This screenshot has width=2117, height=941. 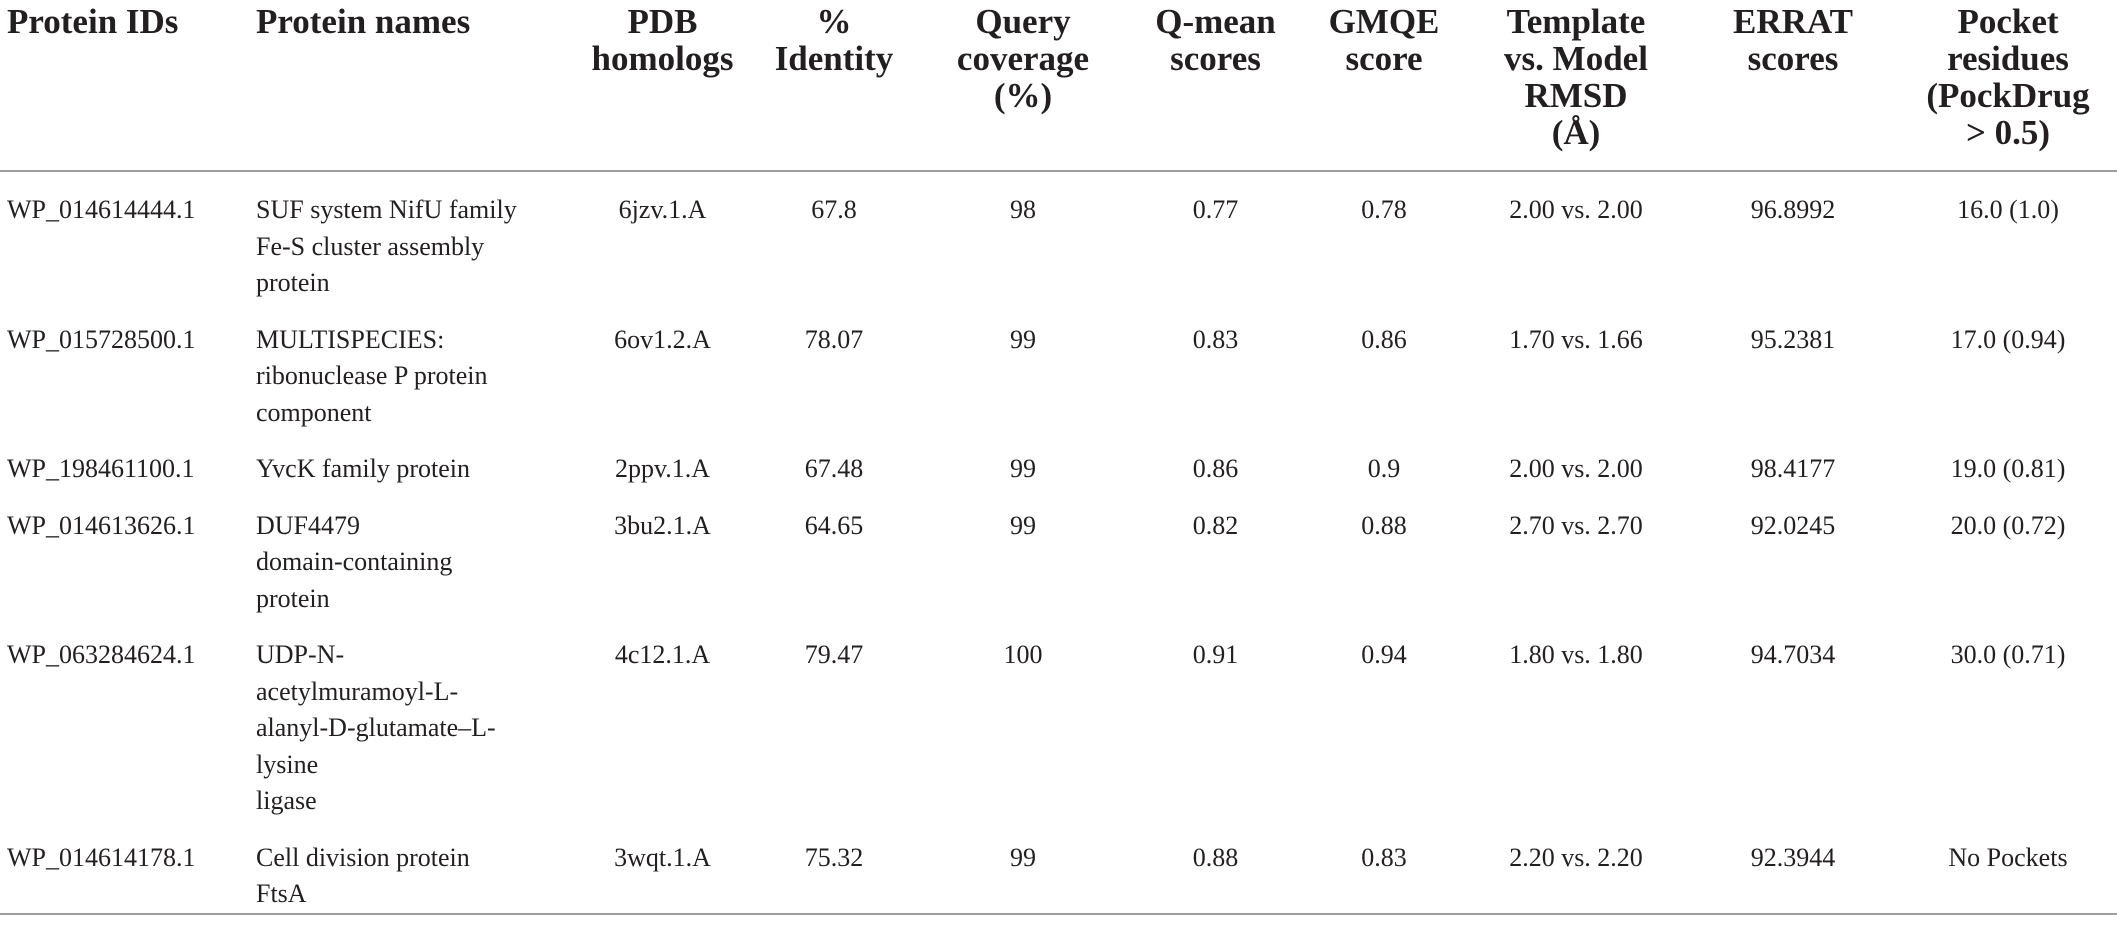 I want to click on header-gmqe-score: GMQE score, so click(x=1384, y=86).